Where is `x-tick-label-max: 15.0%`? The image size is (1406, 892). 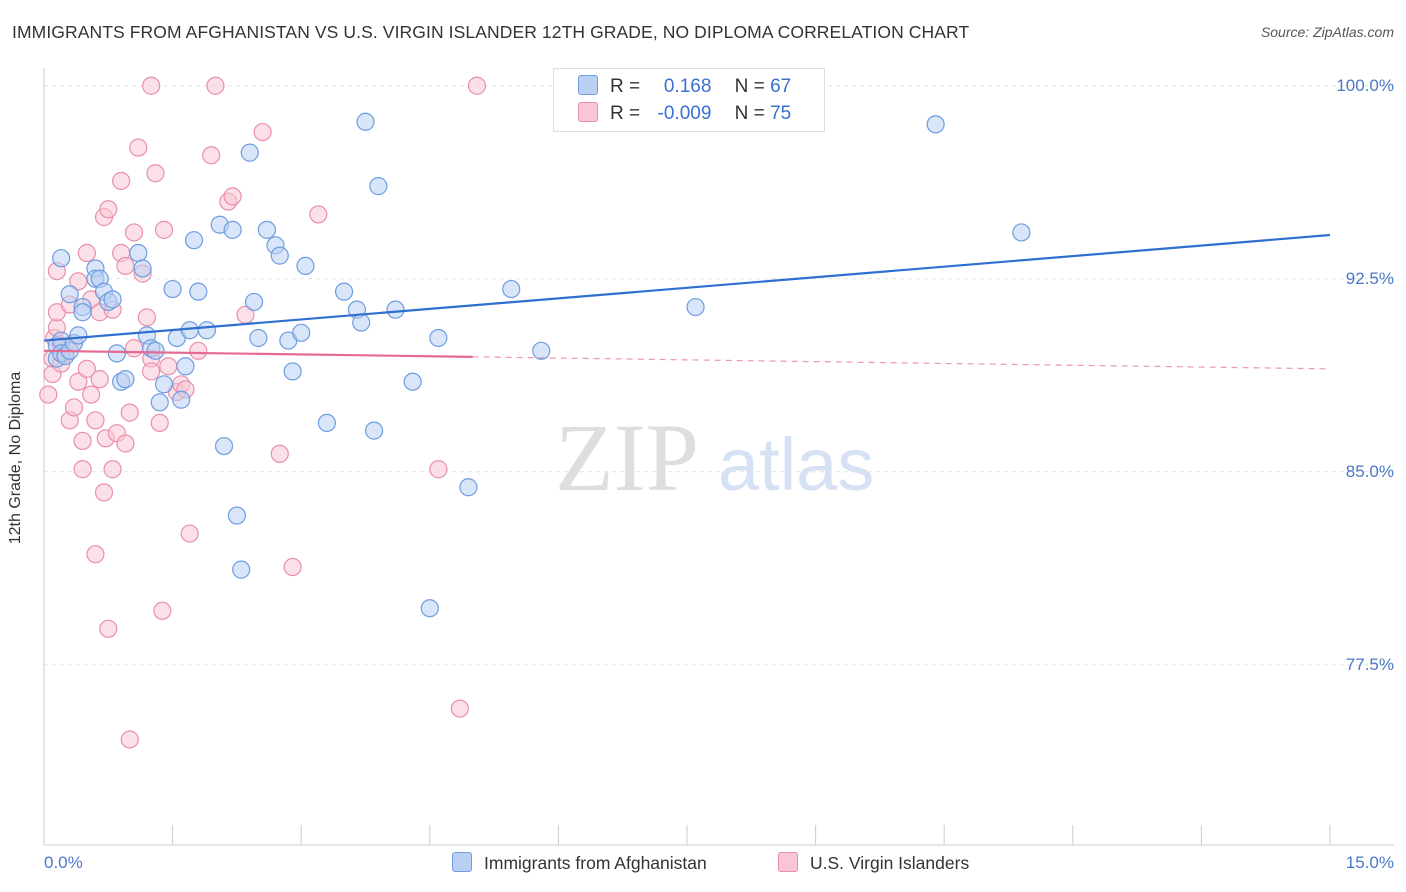 x-tick-label-max: 15.0% is located at coordinates (1369, 862).